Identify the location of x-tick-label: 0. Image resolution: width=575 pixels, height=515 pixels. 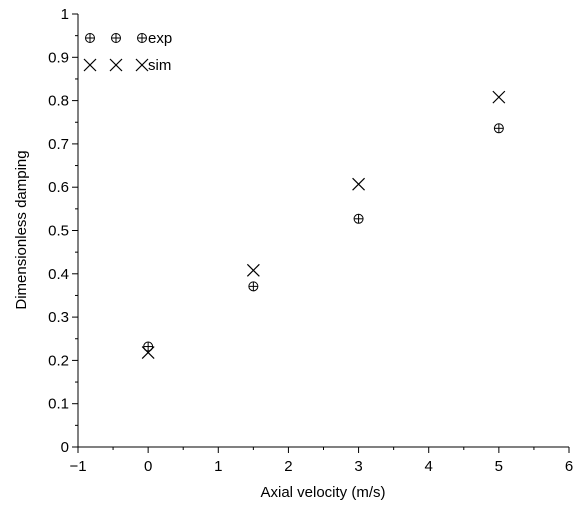
(148, 466).